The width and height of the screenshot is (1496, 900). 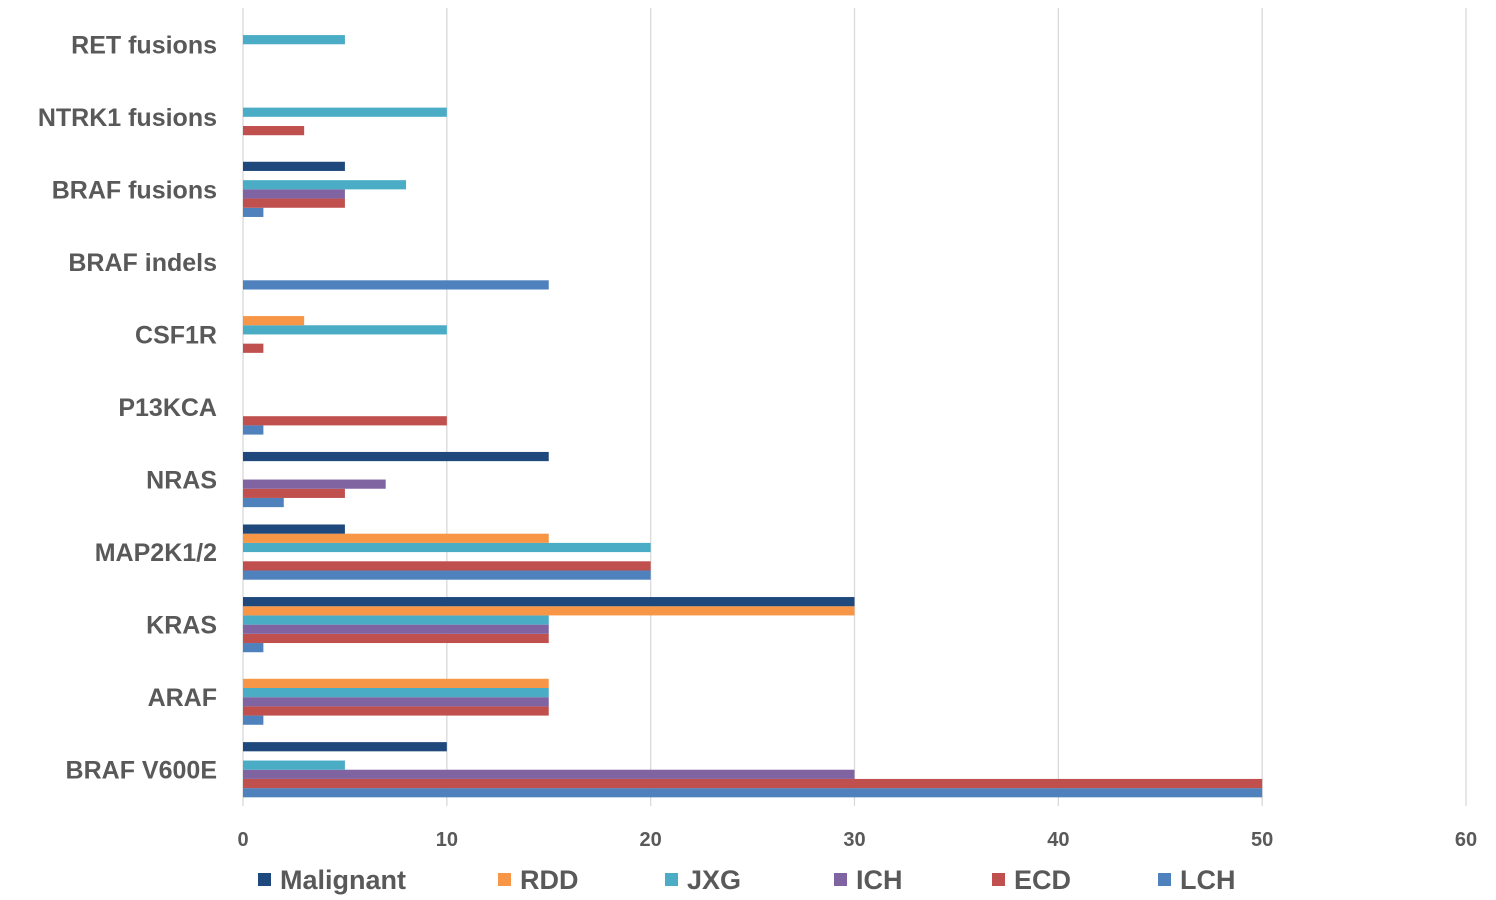 What do you see at coordinates (396, 284) in the screenshot?
I see `bar-lch-braf-indels` at bounding box center [396, 284].